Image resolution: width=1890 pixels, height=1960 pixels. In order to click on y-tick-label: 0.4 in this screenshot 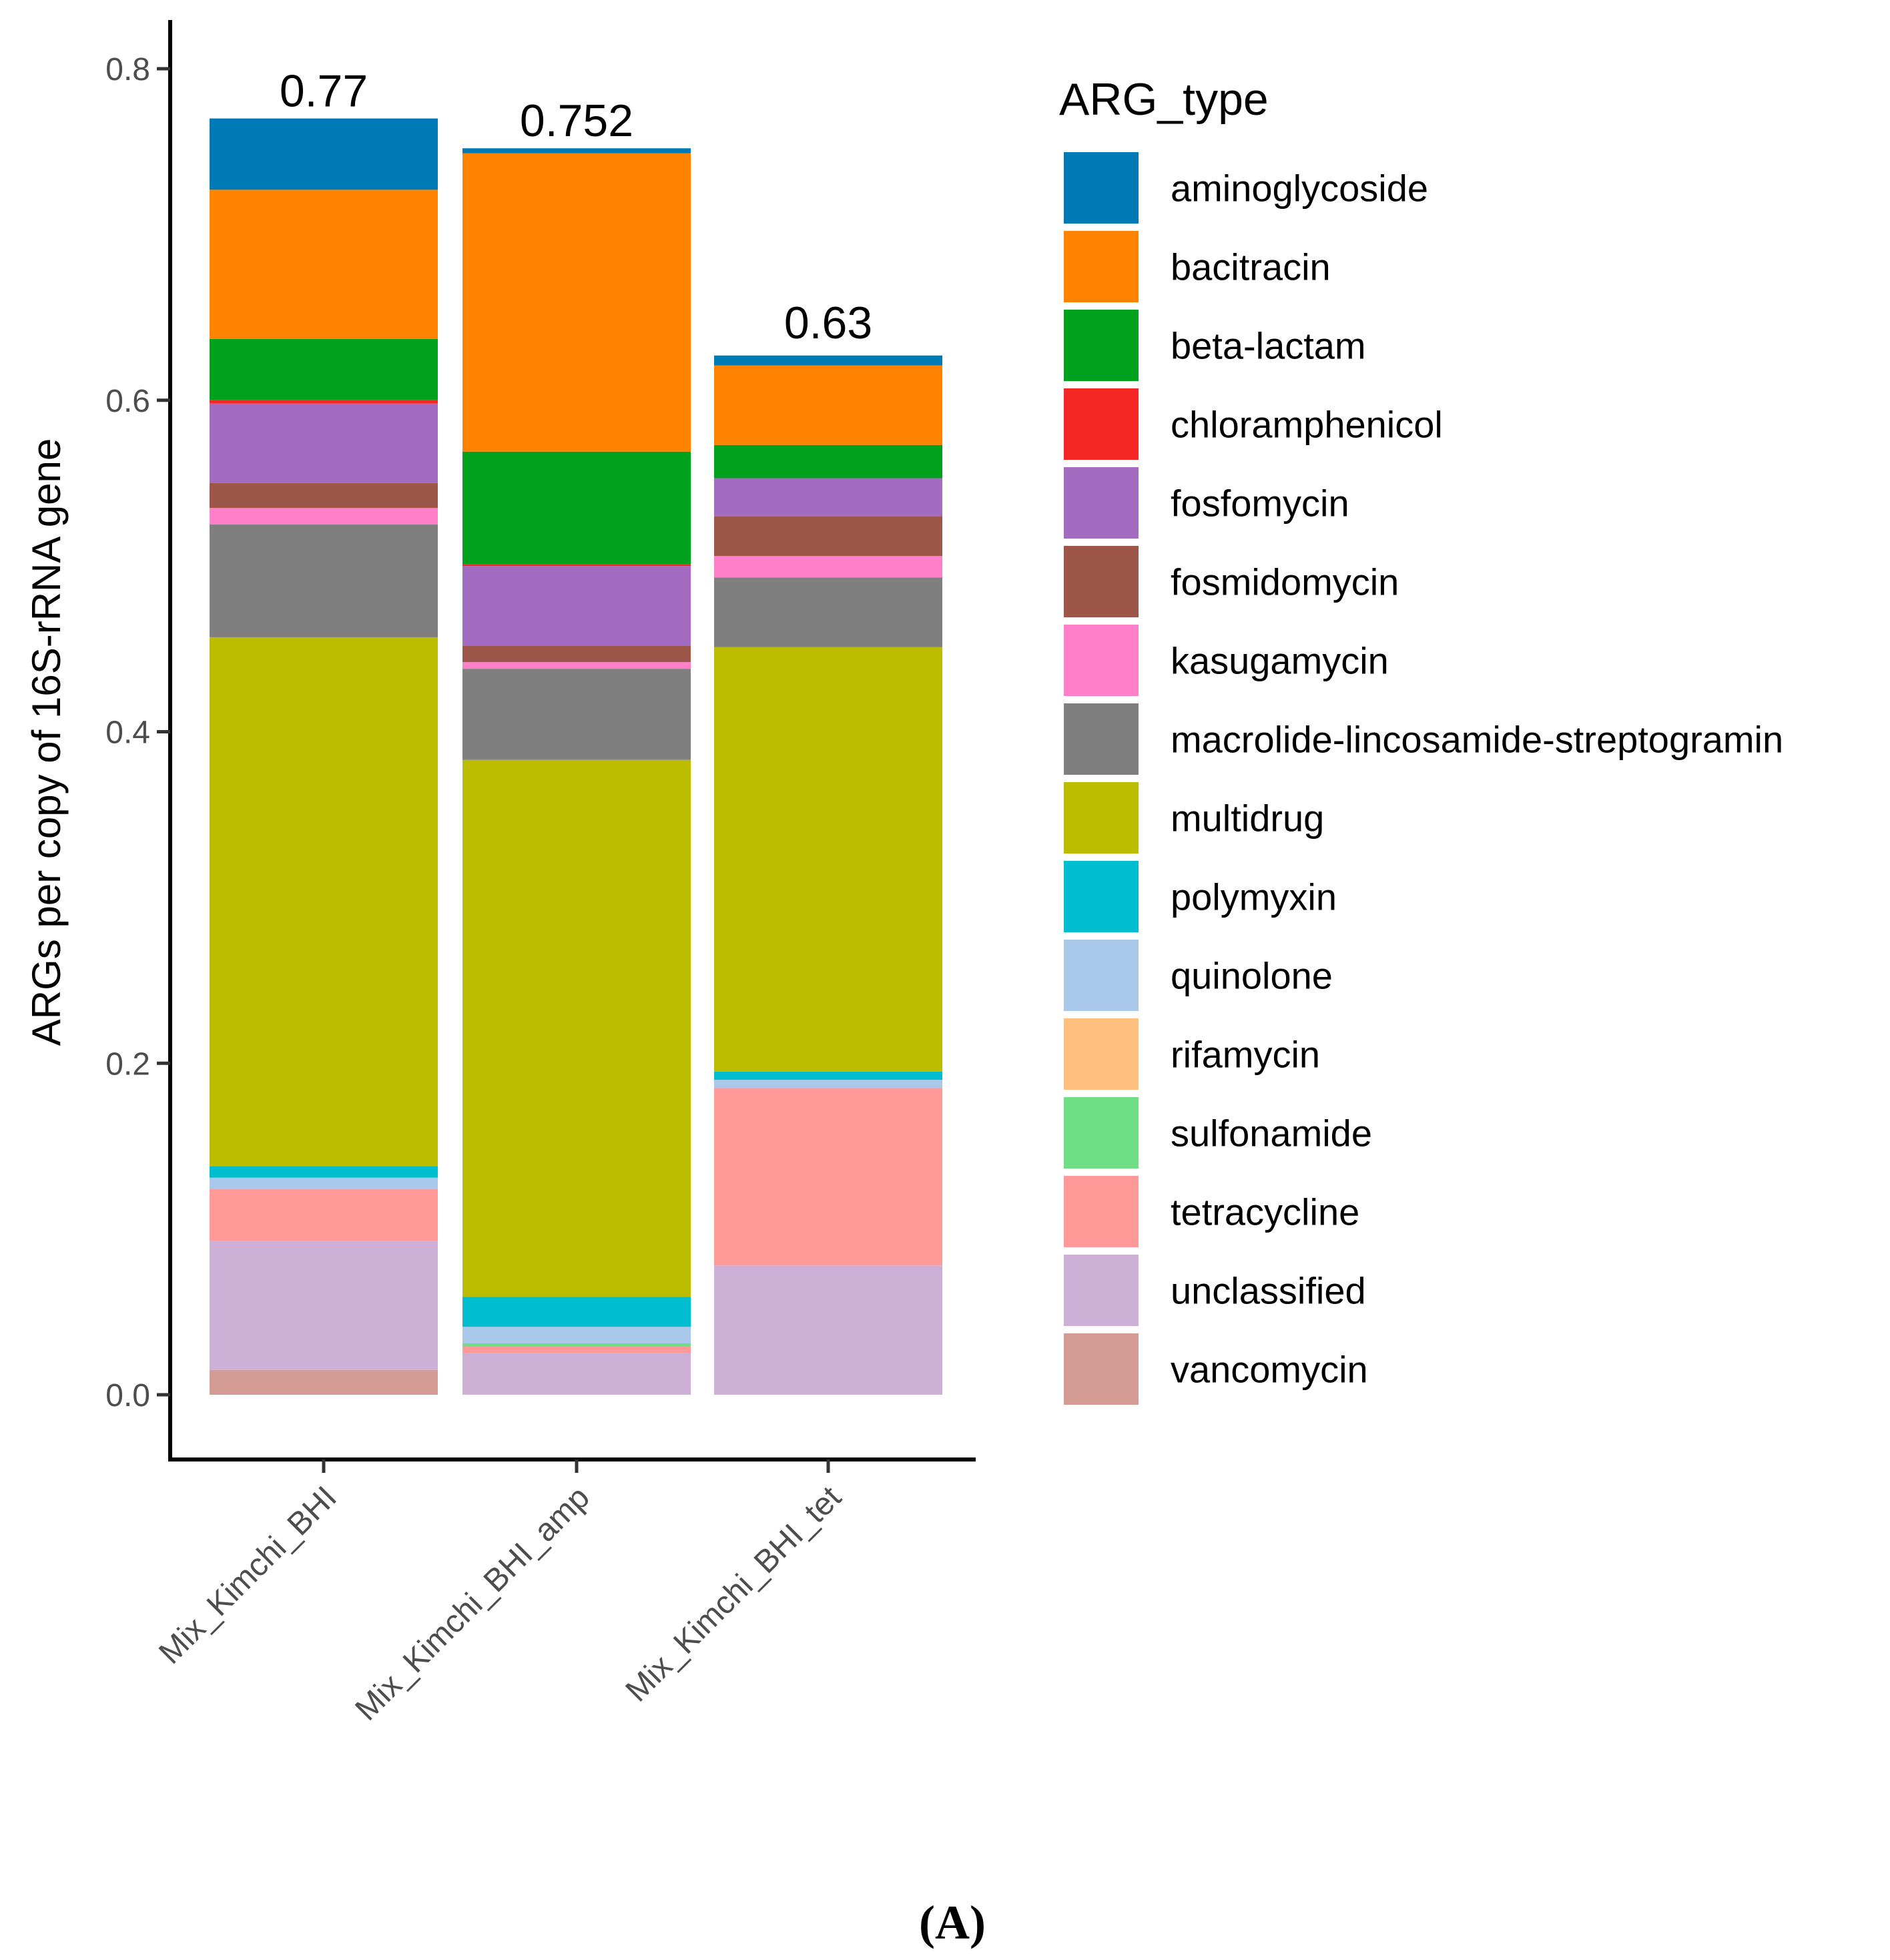, I will do `click(127, 733)`.